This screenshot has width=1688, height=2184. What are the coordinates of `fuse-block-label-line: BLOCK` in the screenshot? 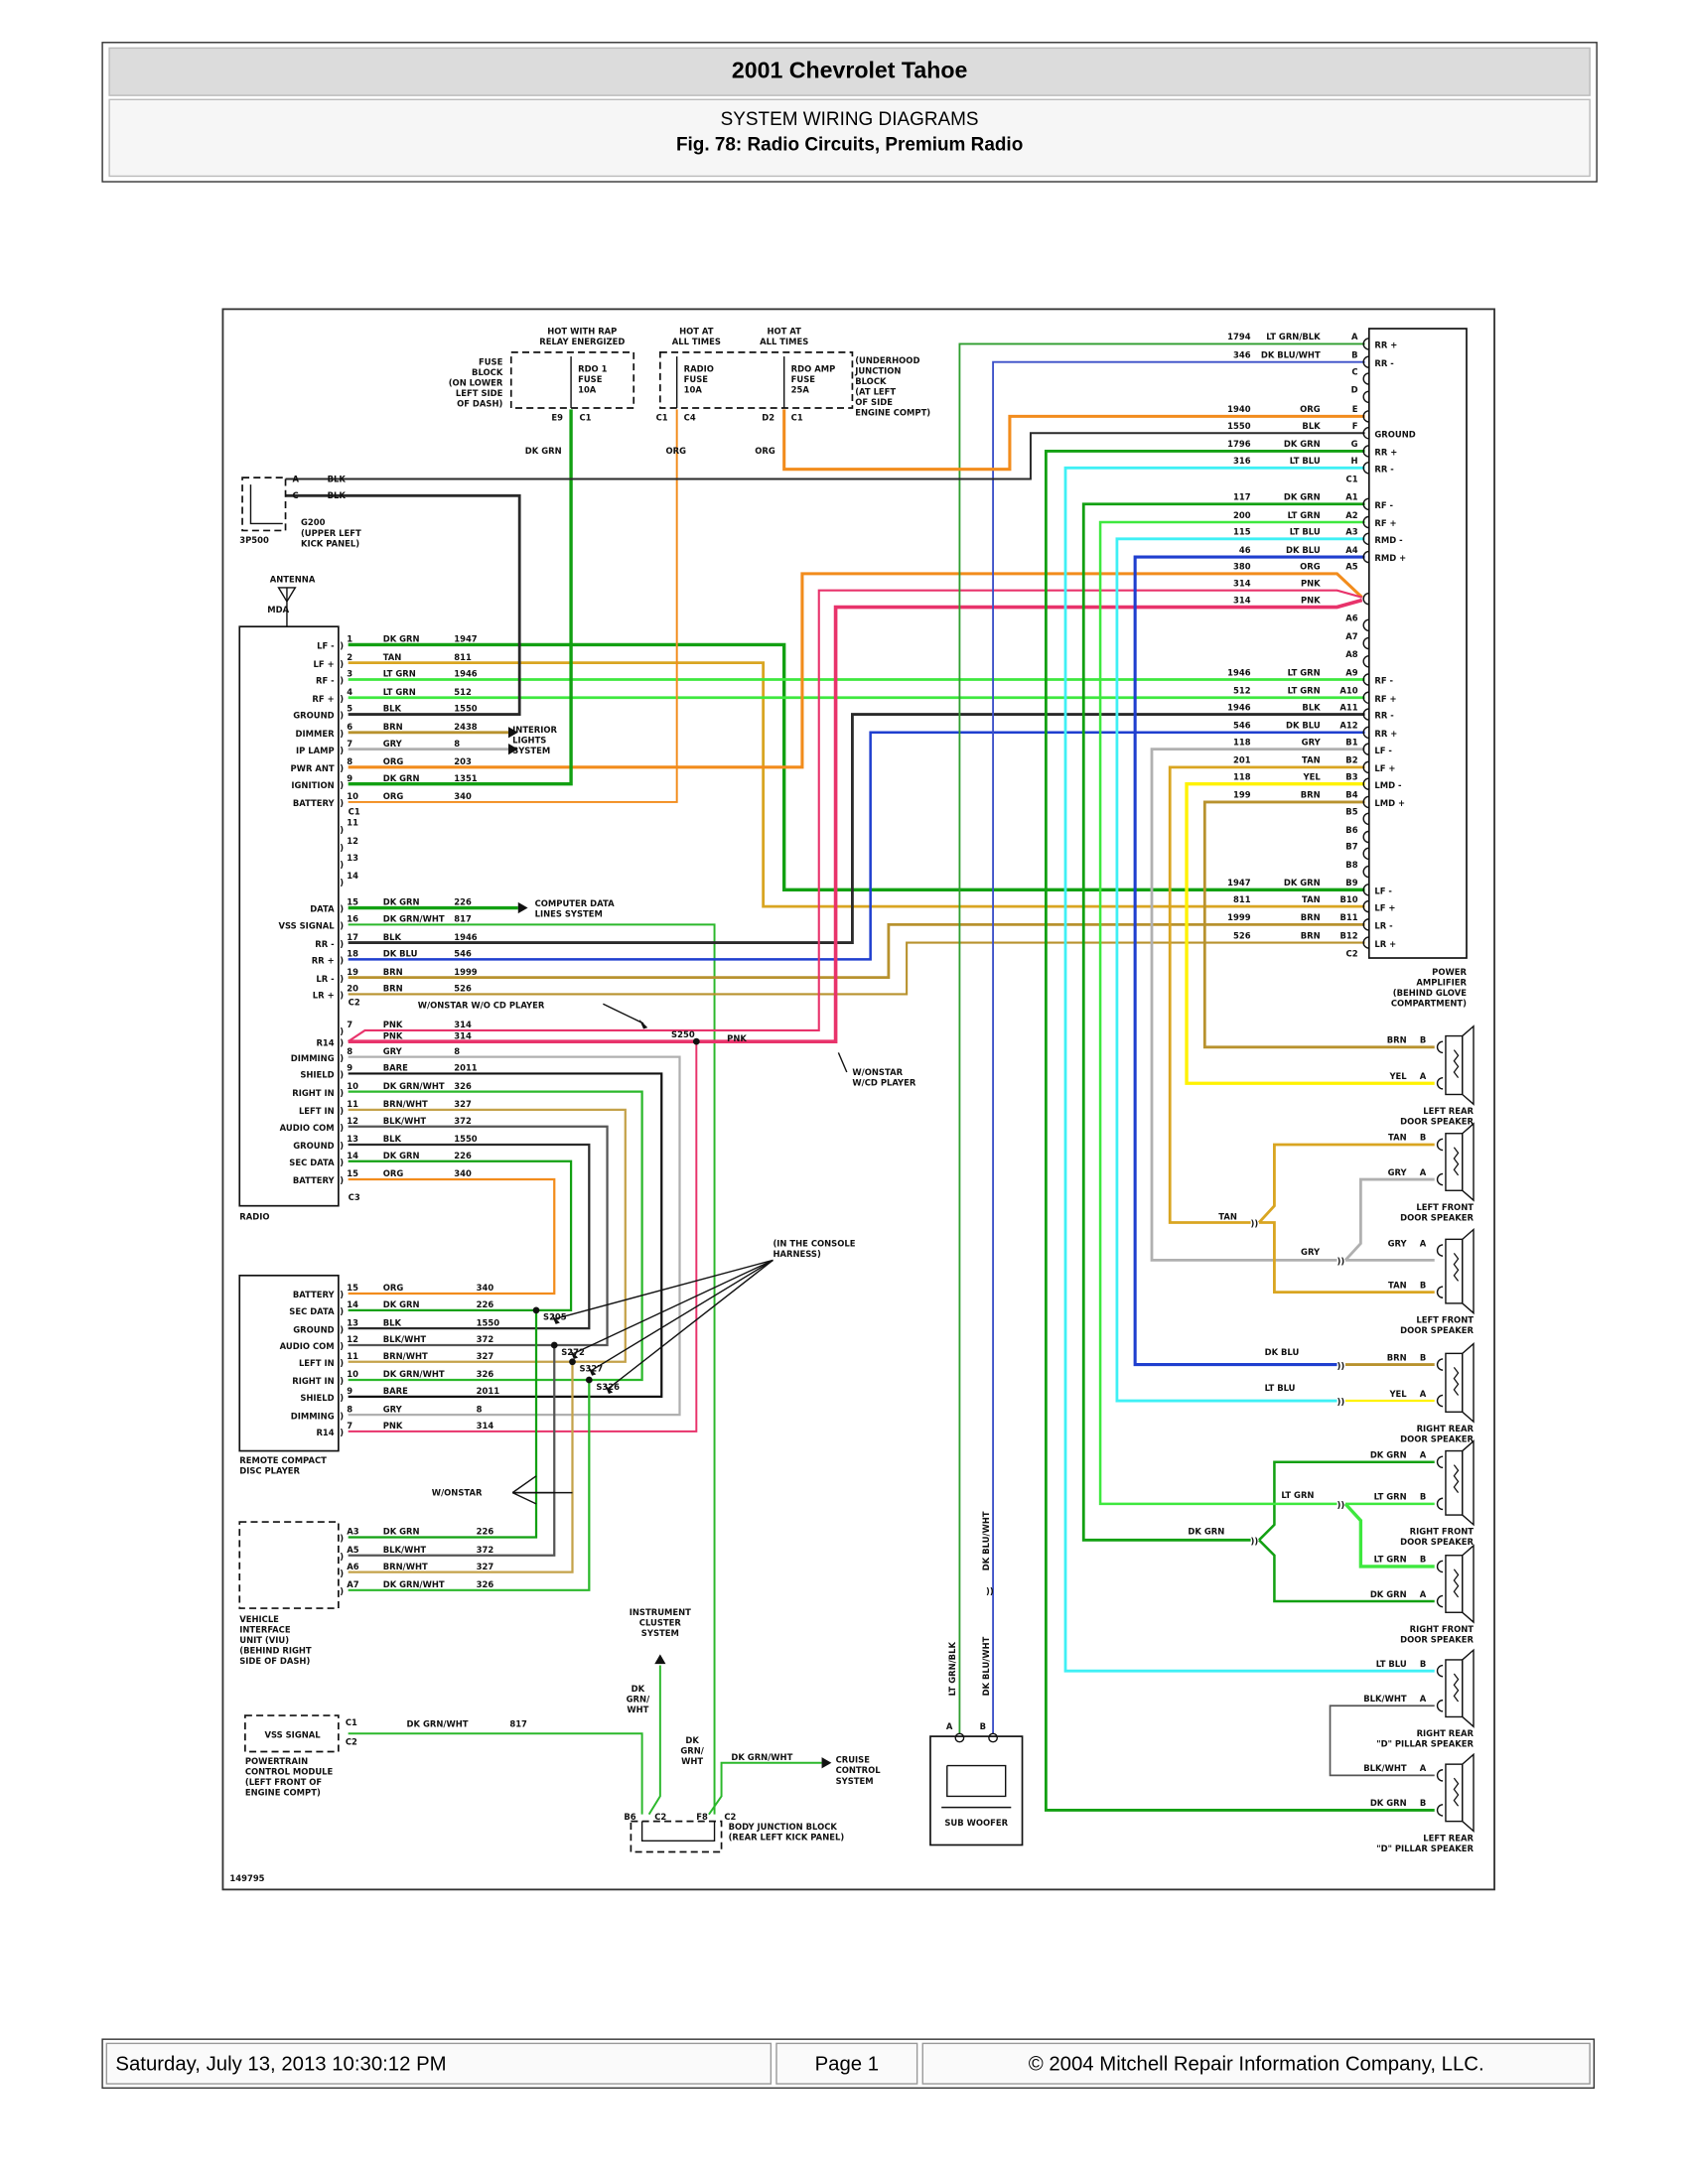 It's located at (487, 372).